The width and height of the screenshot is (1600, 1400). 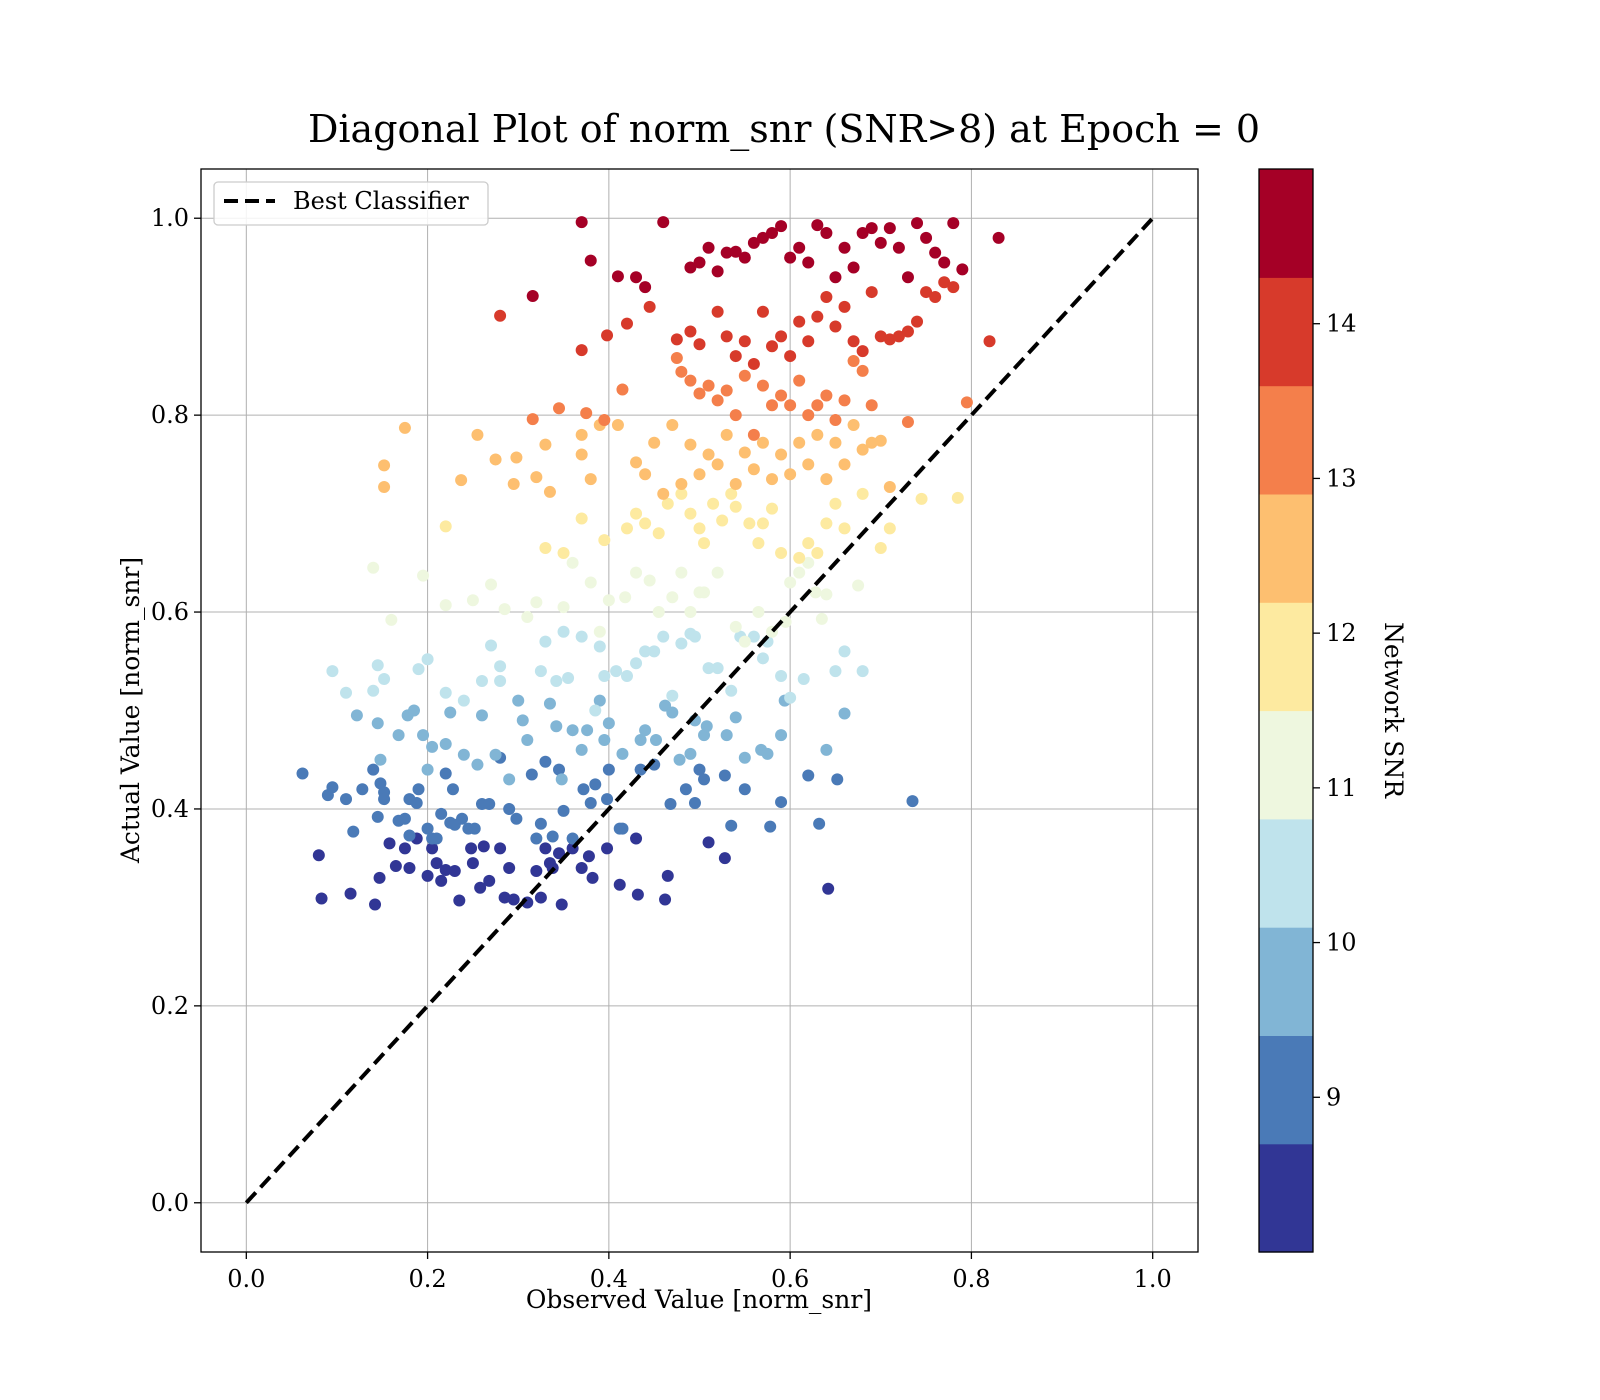 What do you see at coordinates (1341, 788) in the screenshot?
I see `colorbar-tick-label: 11` at bounding box center [1341, 788].